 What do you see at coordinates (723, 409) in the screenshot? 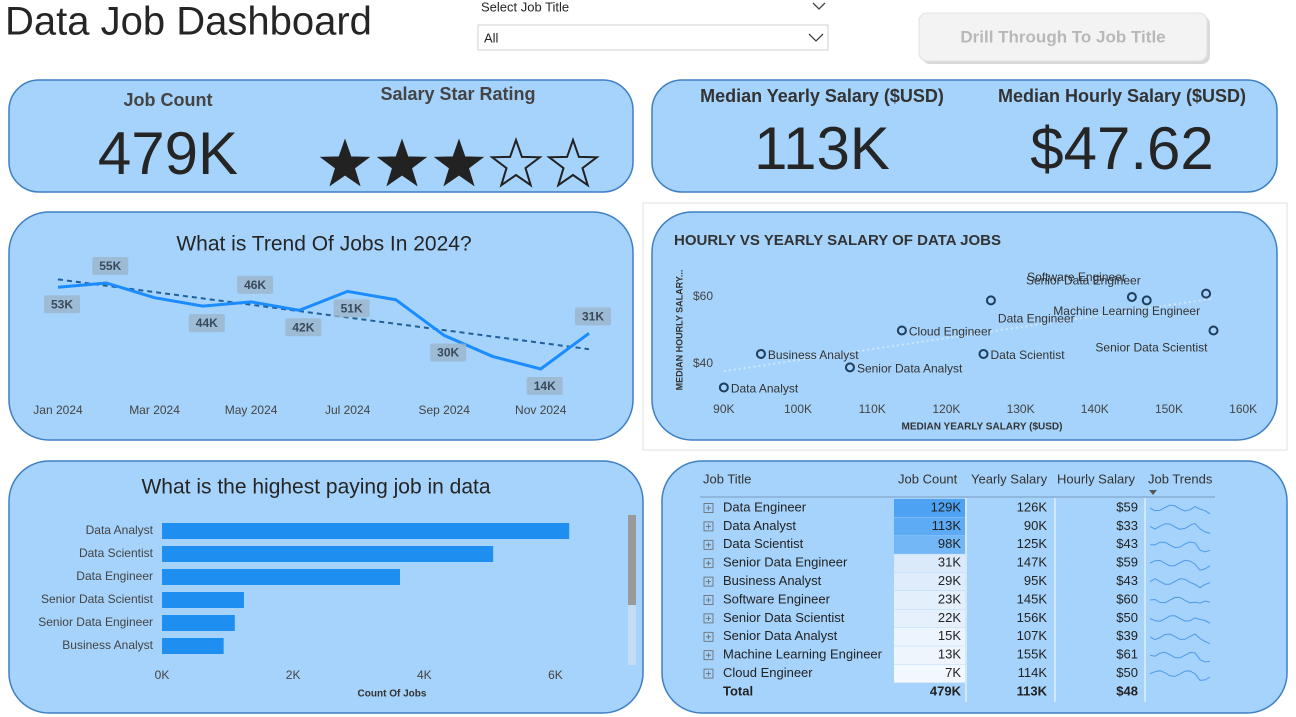
I see `x-tick-label: 90K` at bounding box center [723, 409].